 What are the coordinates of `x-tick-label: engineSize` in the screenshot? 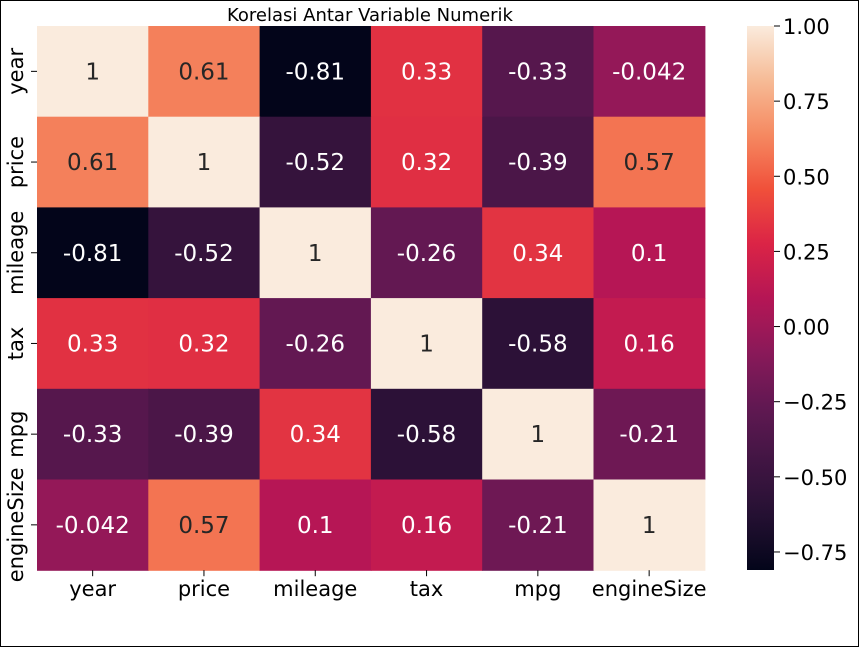 It's located at (649, 589).